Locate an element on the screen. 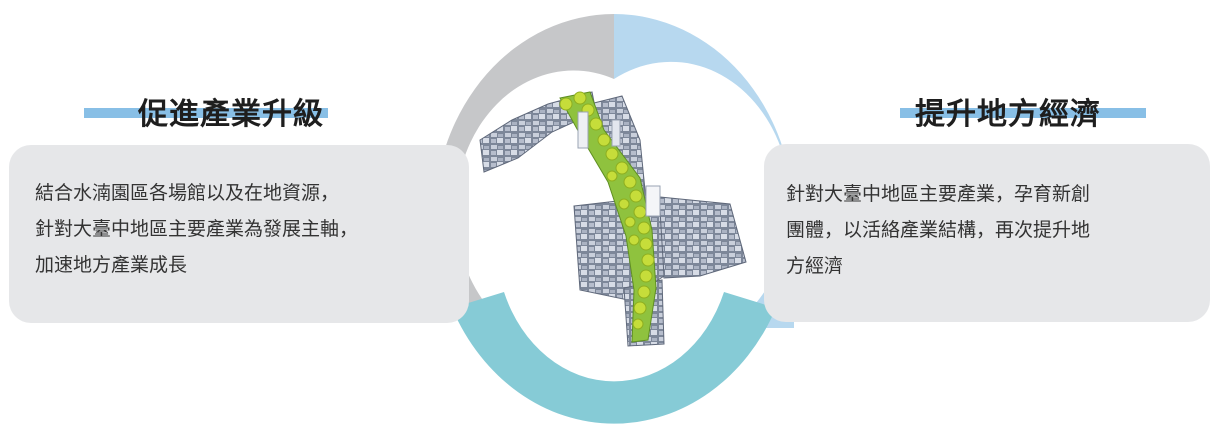  ring-segment-blue is located at coordinates (704, 171).